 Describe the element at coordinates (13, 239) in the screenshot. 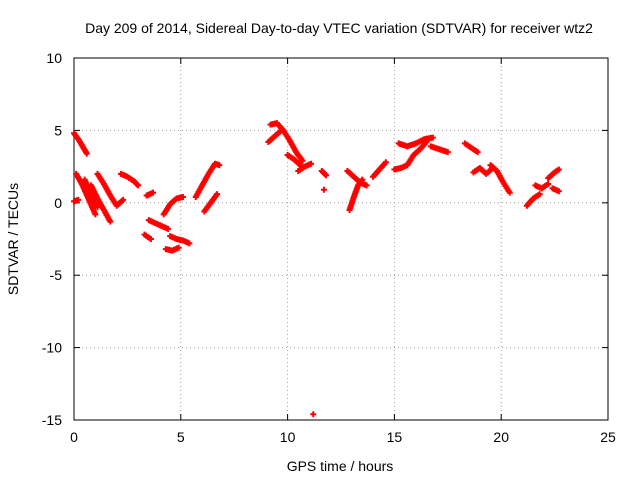

I see `y-axis-label: SDTVAR / TECUs` at that location.